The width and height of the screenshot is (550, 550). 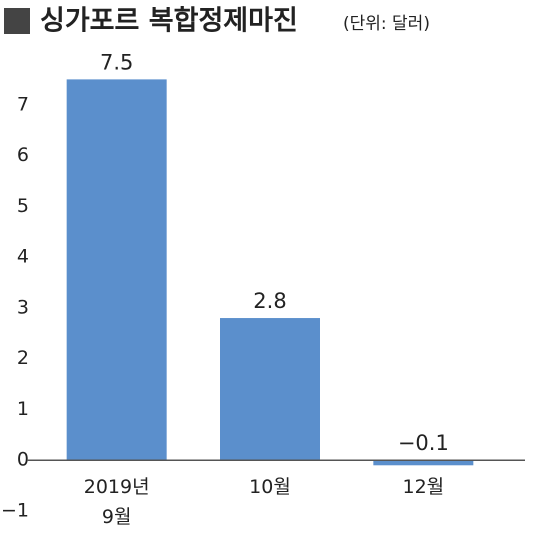 What do you see at coordinates (23, 104) in the screenshot?
I see `y-tick-label: 7` at bounding box center [23, 104].